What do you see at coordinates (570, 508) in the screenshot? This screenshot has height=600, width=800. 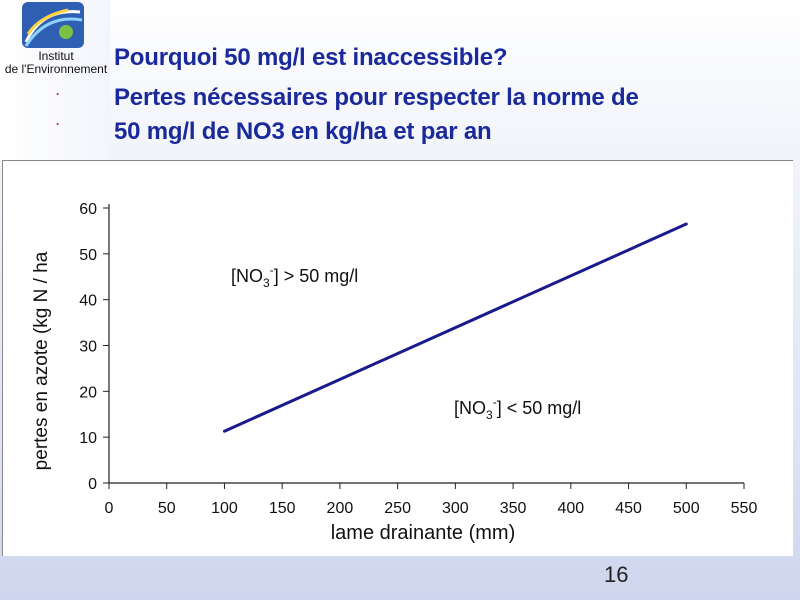 I see `x-tick-label: 400` at bounding box center [570, 508].